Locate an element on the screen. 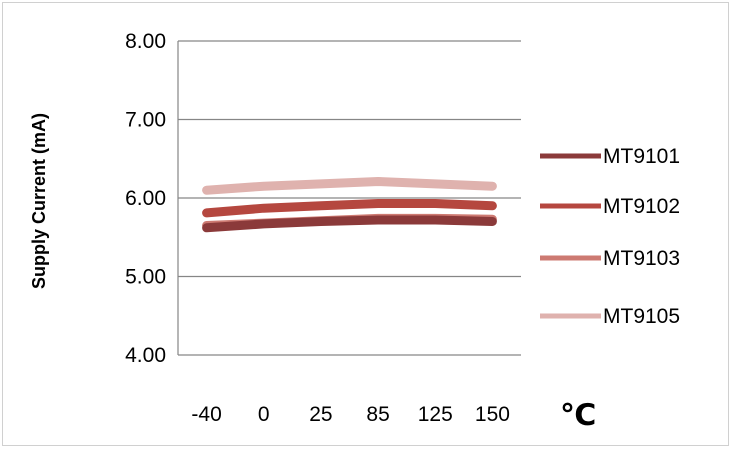  x-tick-label: 0 is located at coordinates (264, 414).